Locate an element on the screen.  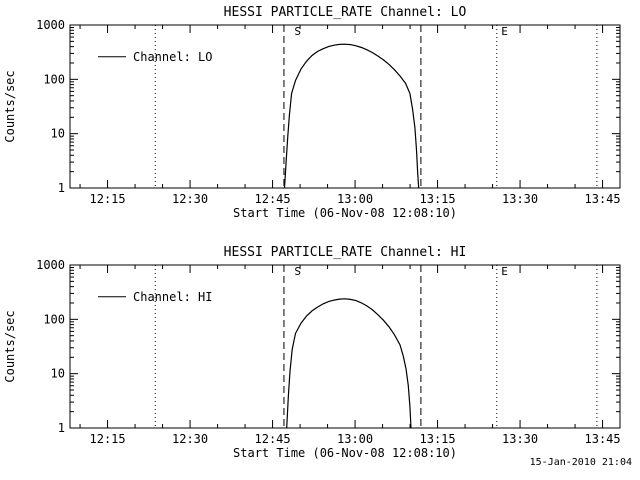
legend-label: Channel: LO is located at coordinates (172, 57).